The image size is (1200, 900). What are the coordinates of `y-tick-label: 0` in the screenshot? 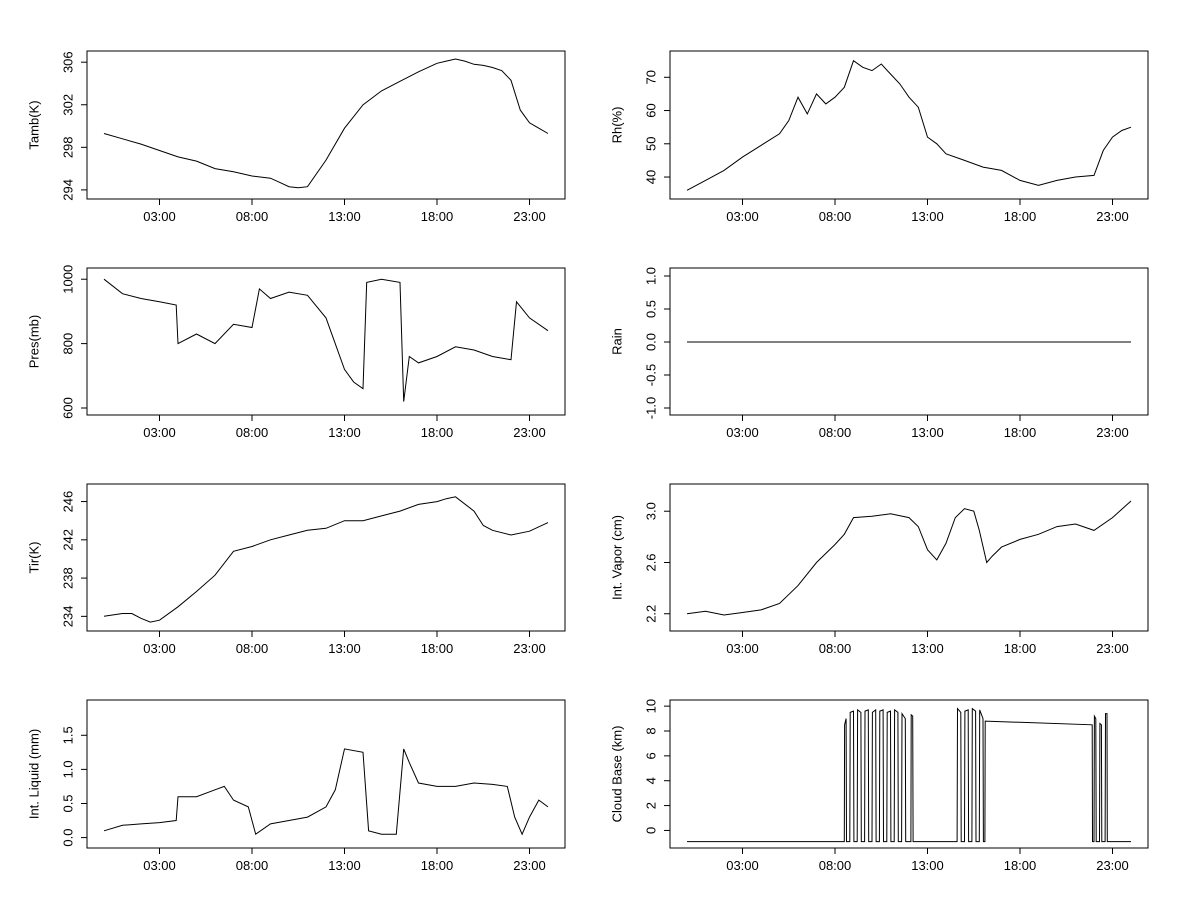 It's located at (650, 830).